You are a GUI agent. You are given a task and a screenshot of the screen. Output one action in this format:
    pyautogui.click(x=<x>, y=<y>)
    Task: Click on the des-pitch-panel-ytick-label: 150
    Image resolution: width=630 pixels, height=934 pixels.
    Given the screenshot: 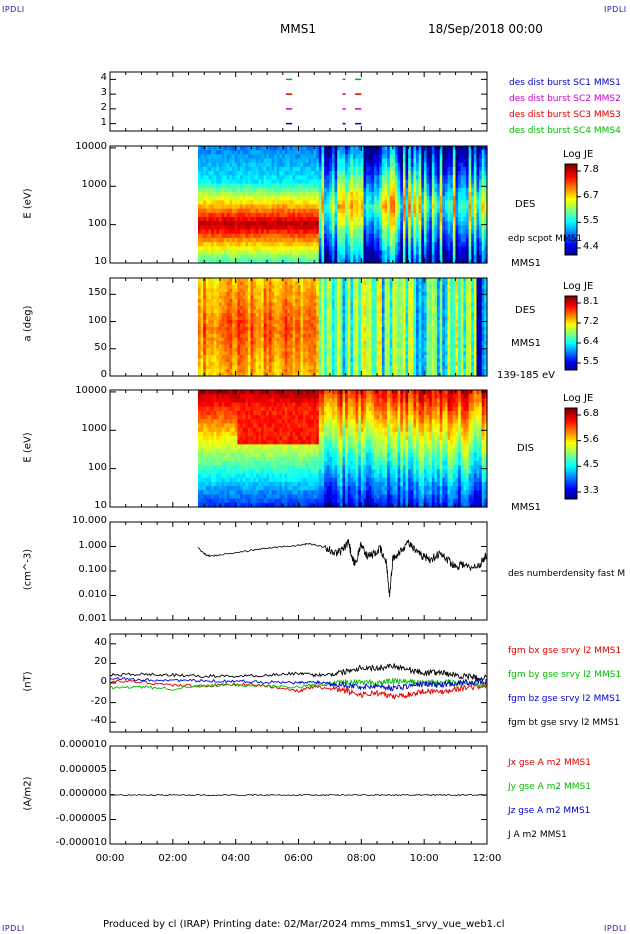 What is the action you would take?
    pyautogui.click(x=97, y=293)
    